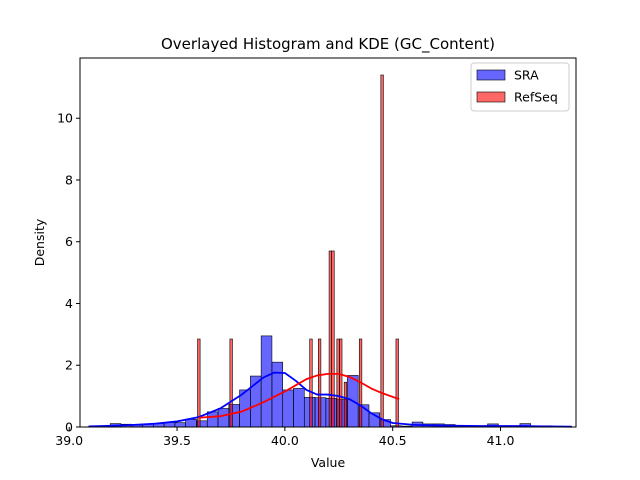 Image resolution: width=640 pixels, height=480 pixels. Describe the element at coordinates (69, 365) in the screenshot. I see `y-tick-label: 2` at that location.